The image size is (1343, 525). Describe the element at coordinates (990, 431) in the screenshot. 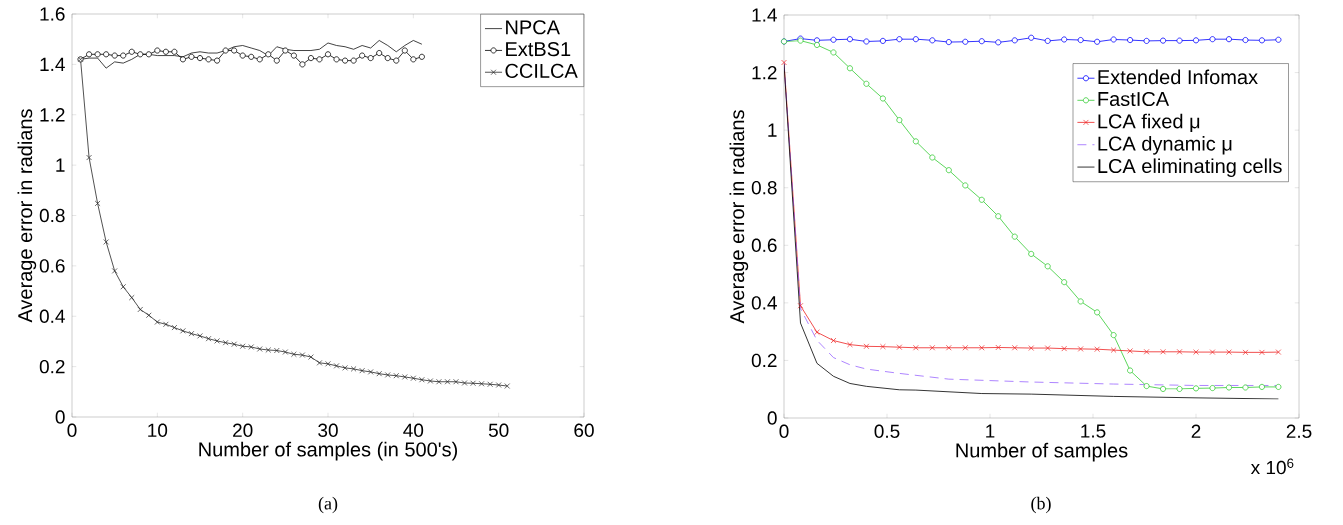

I see `x-tick-label: 1` at that location.